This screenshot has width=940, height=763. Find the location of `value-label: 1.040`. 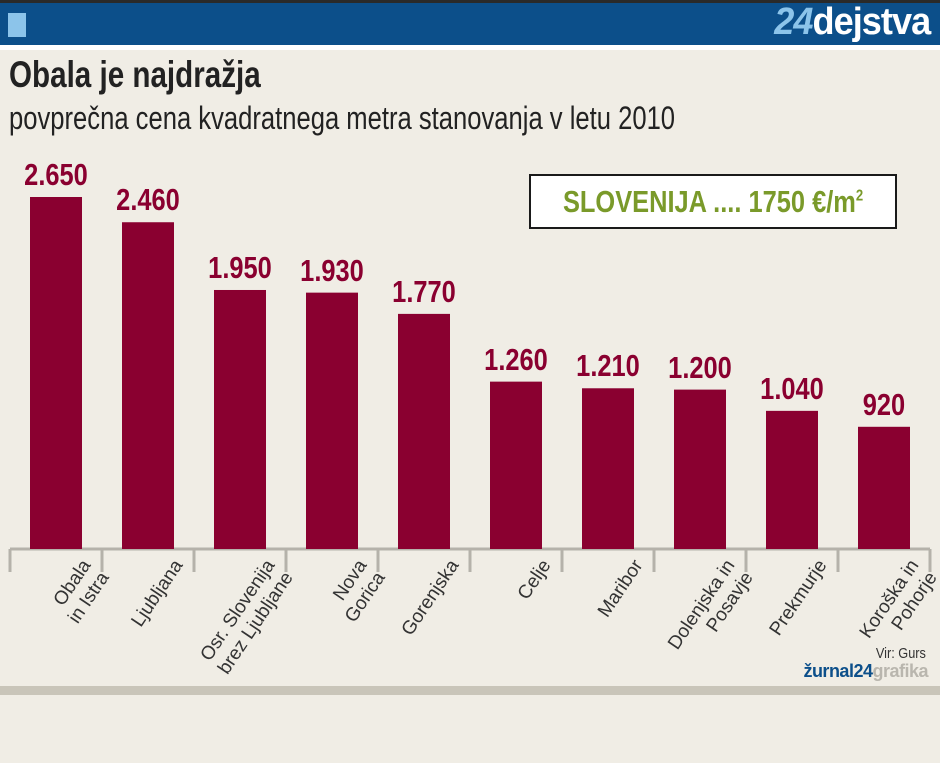

value-label: 1.040 is located at coordinates (792, 388).